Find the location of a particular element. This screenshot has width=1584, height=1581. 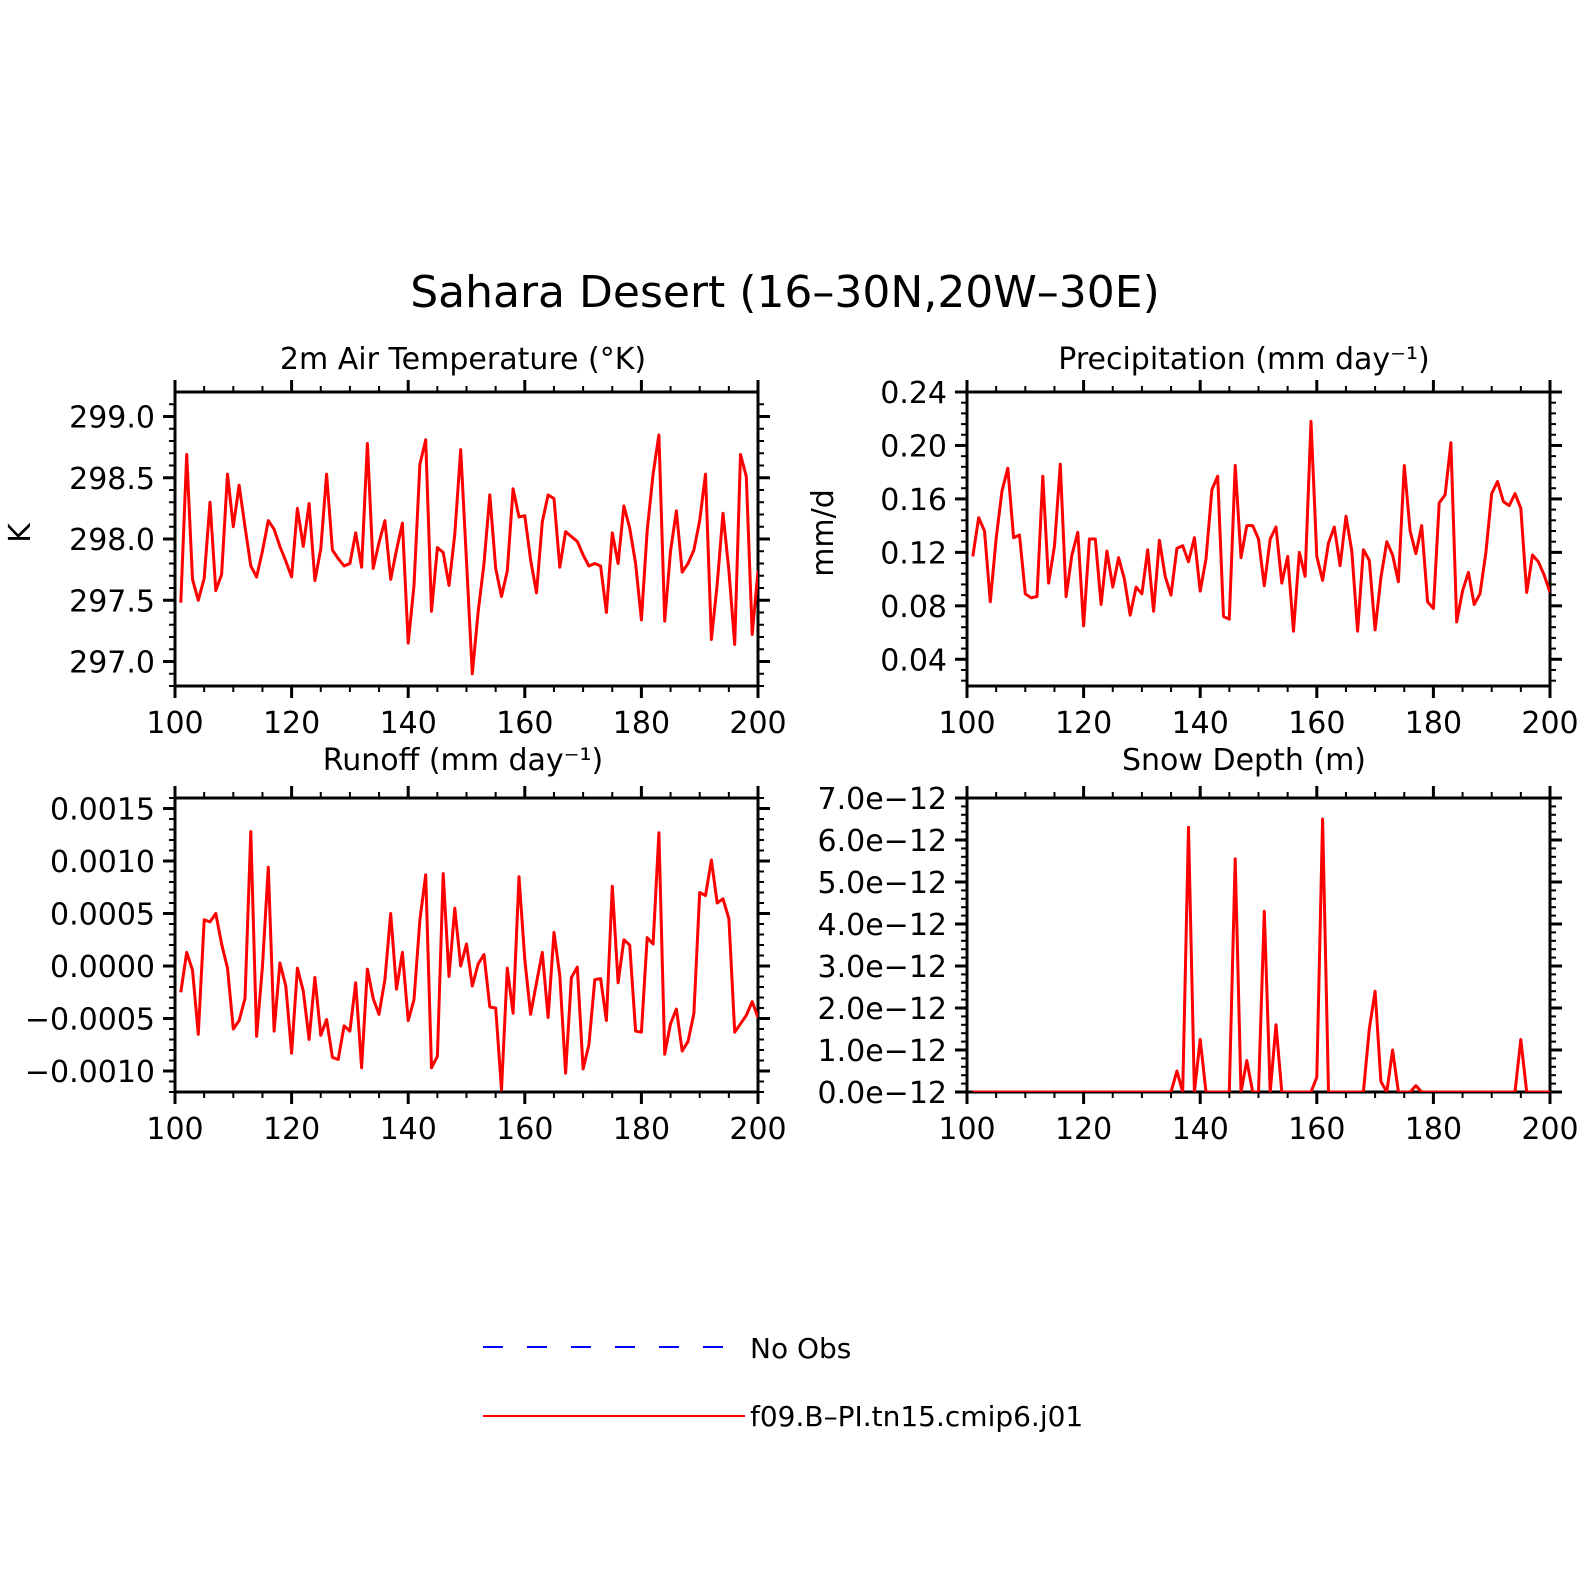

y-tick-label: 0.24 is located at coordinates (913, 393).